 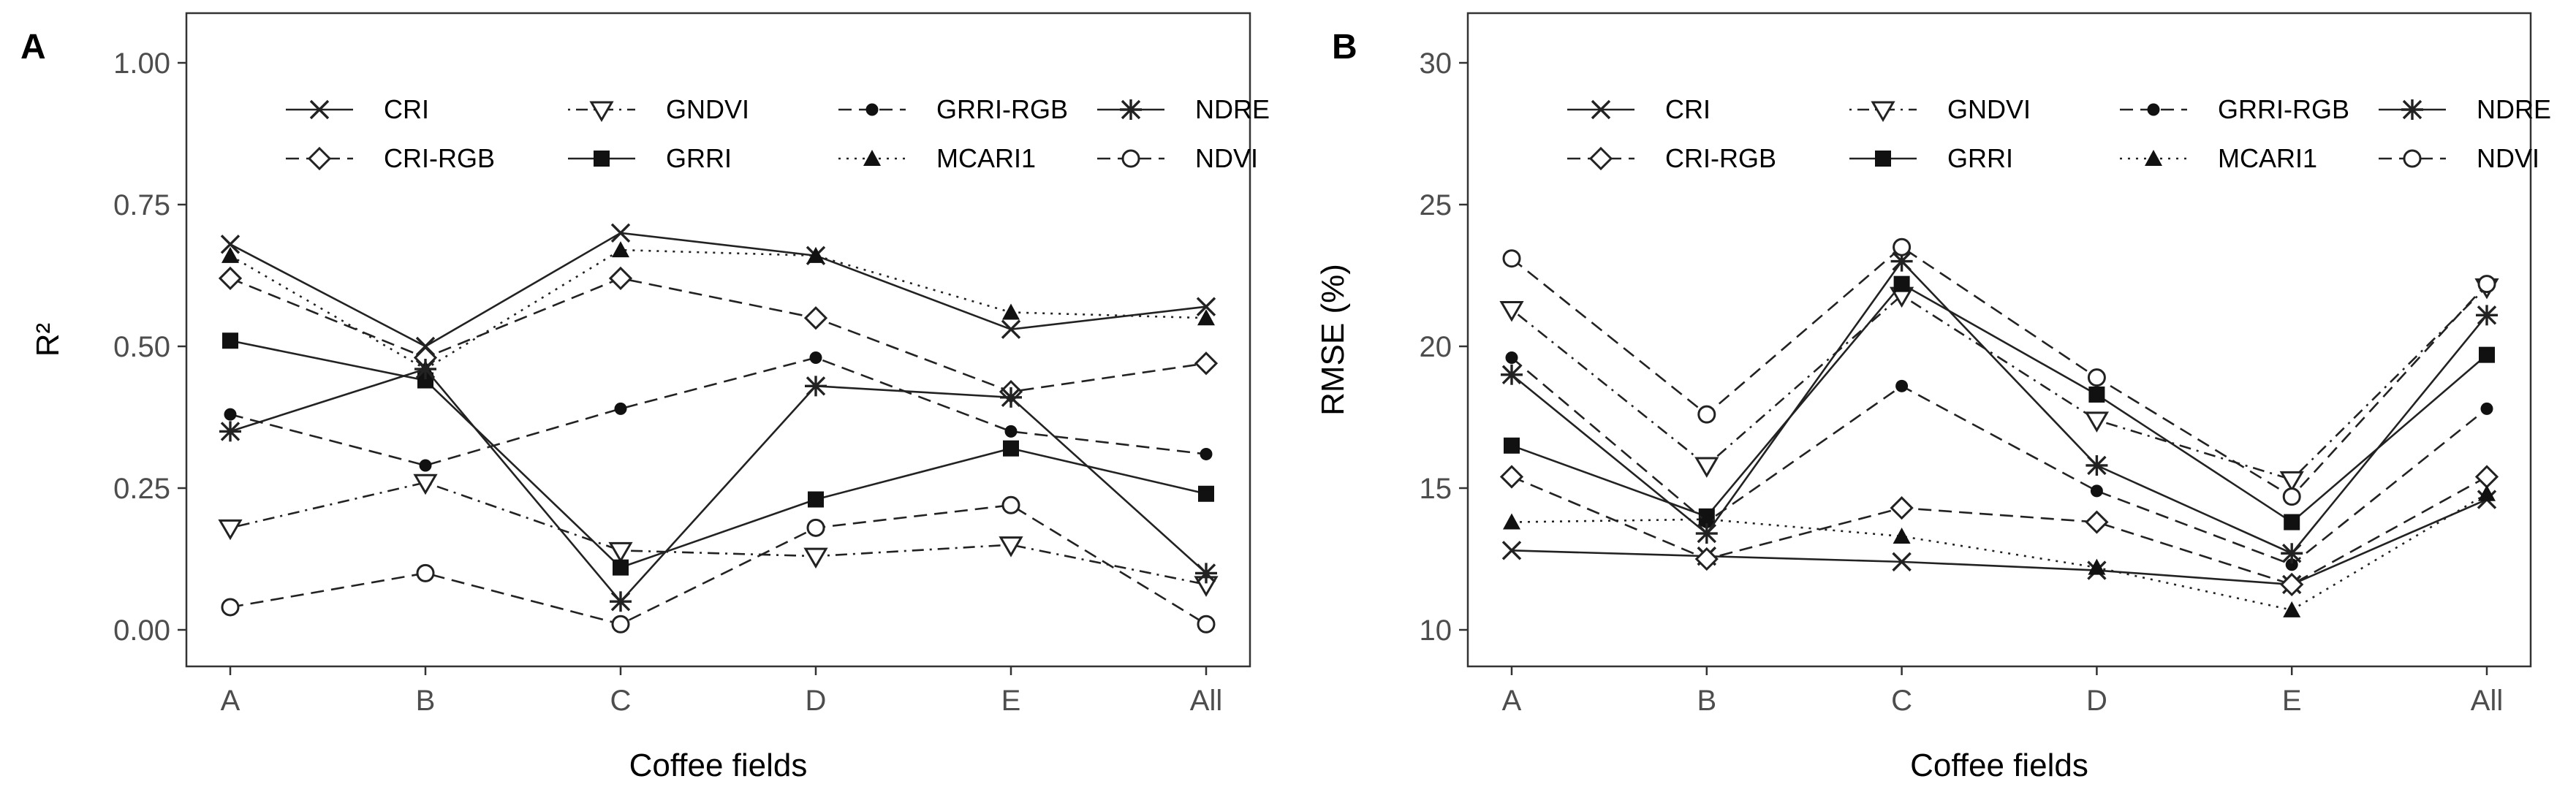 I want to click on legend-item-mcari1: MCARI1, so click(x=2218, y=158).